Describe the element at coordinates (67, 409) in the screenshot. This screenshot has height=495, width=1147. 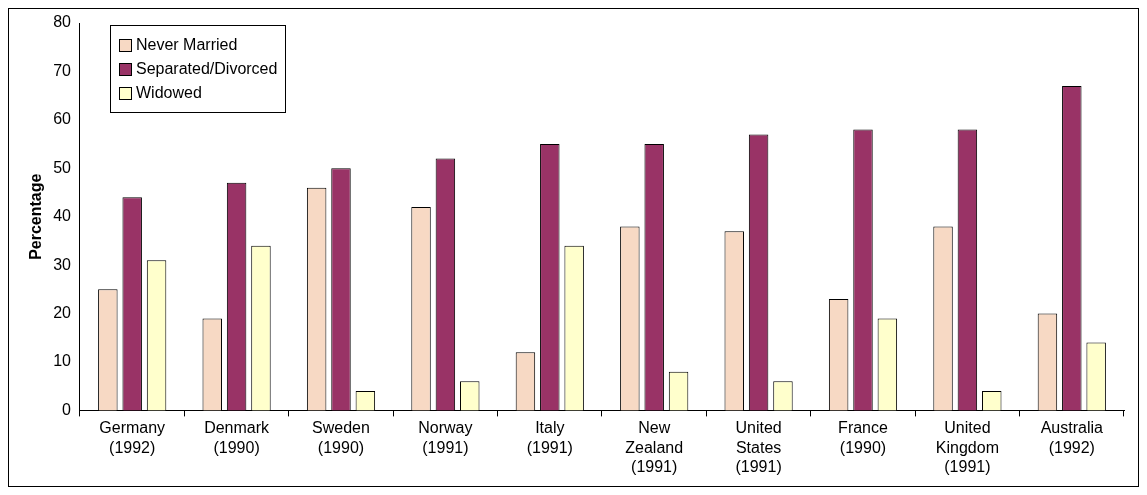
I see `y-tick-label: 0` at that location.